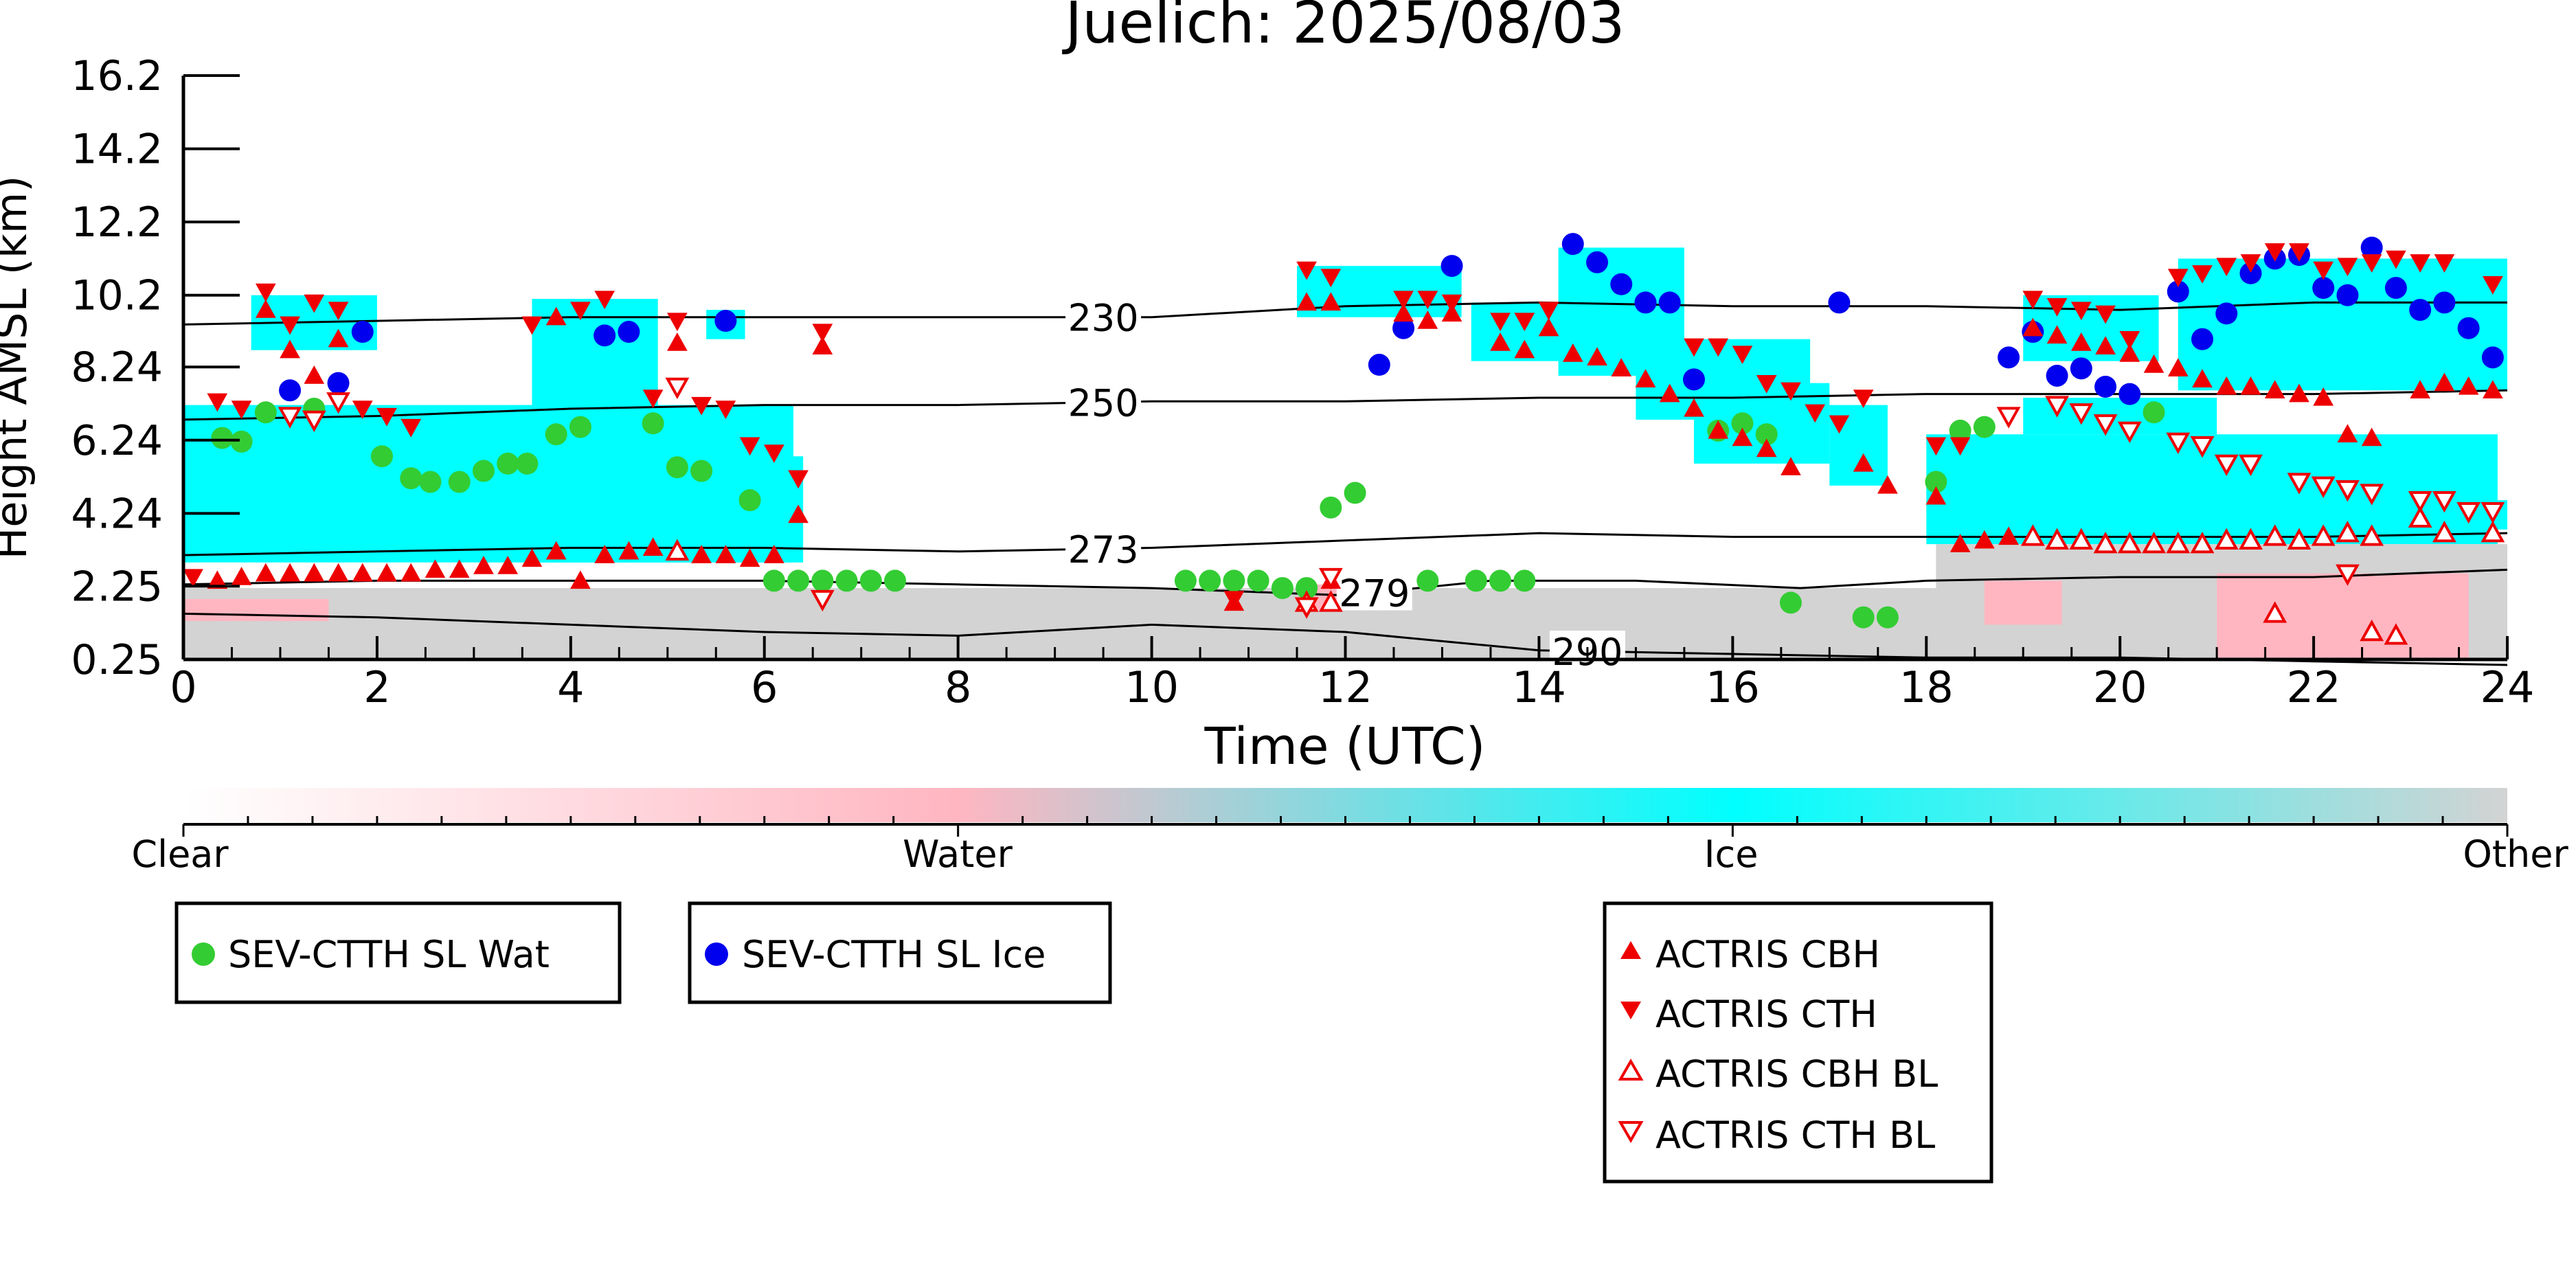 This screenshot has height=1288, width=2576. I want to click on y-tick-label: 12.2, so click(117, 223).